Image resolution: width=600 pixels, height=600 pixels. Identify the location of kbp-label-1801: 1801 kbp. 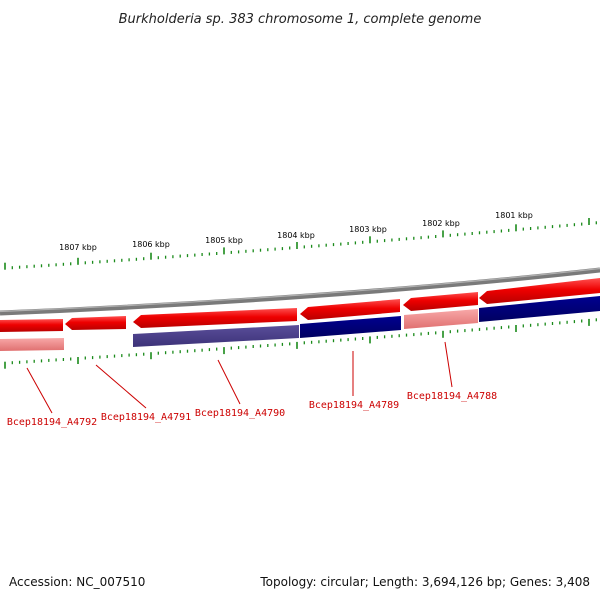
(514, 215).